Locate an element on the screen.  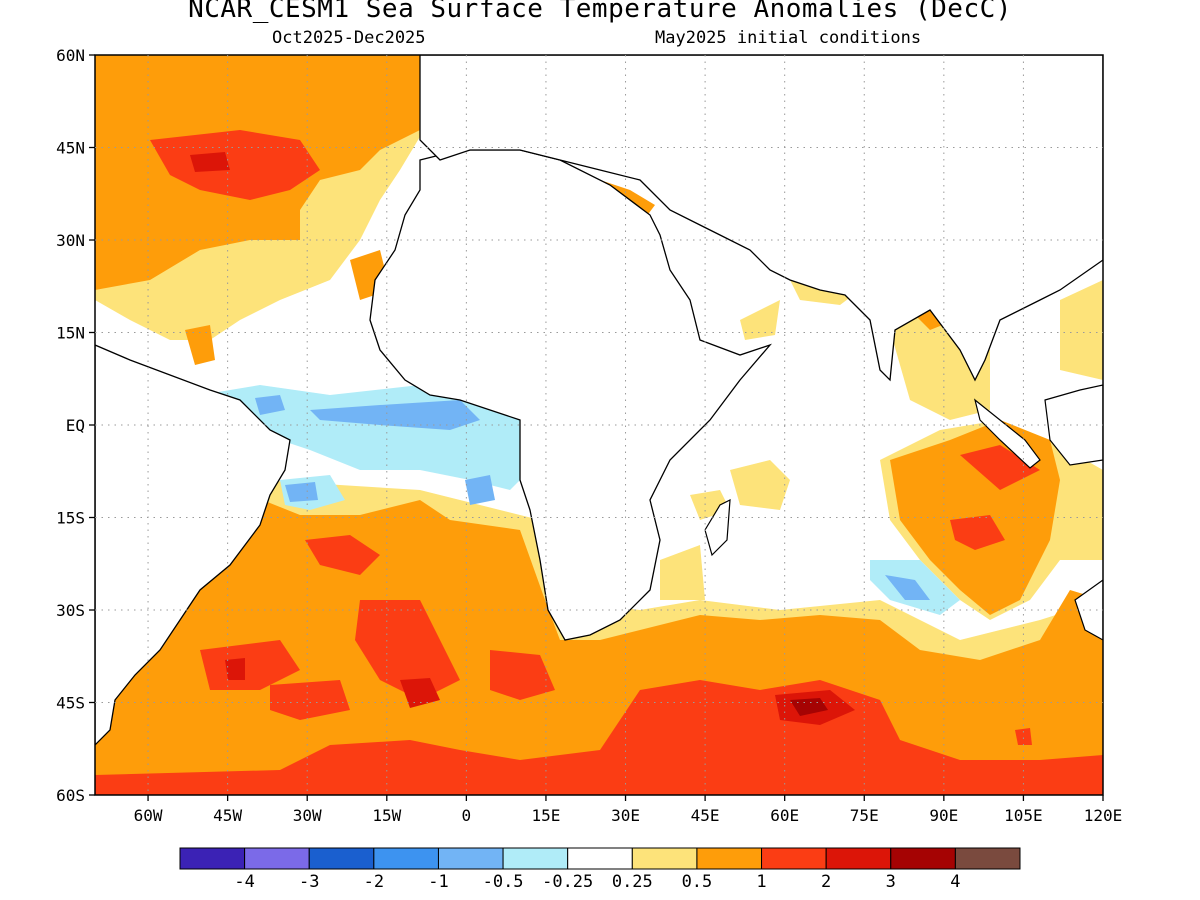
lat-tick-label: EQ is located at coordinates (75, 425).